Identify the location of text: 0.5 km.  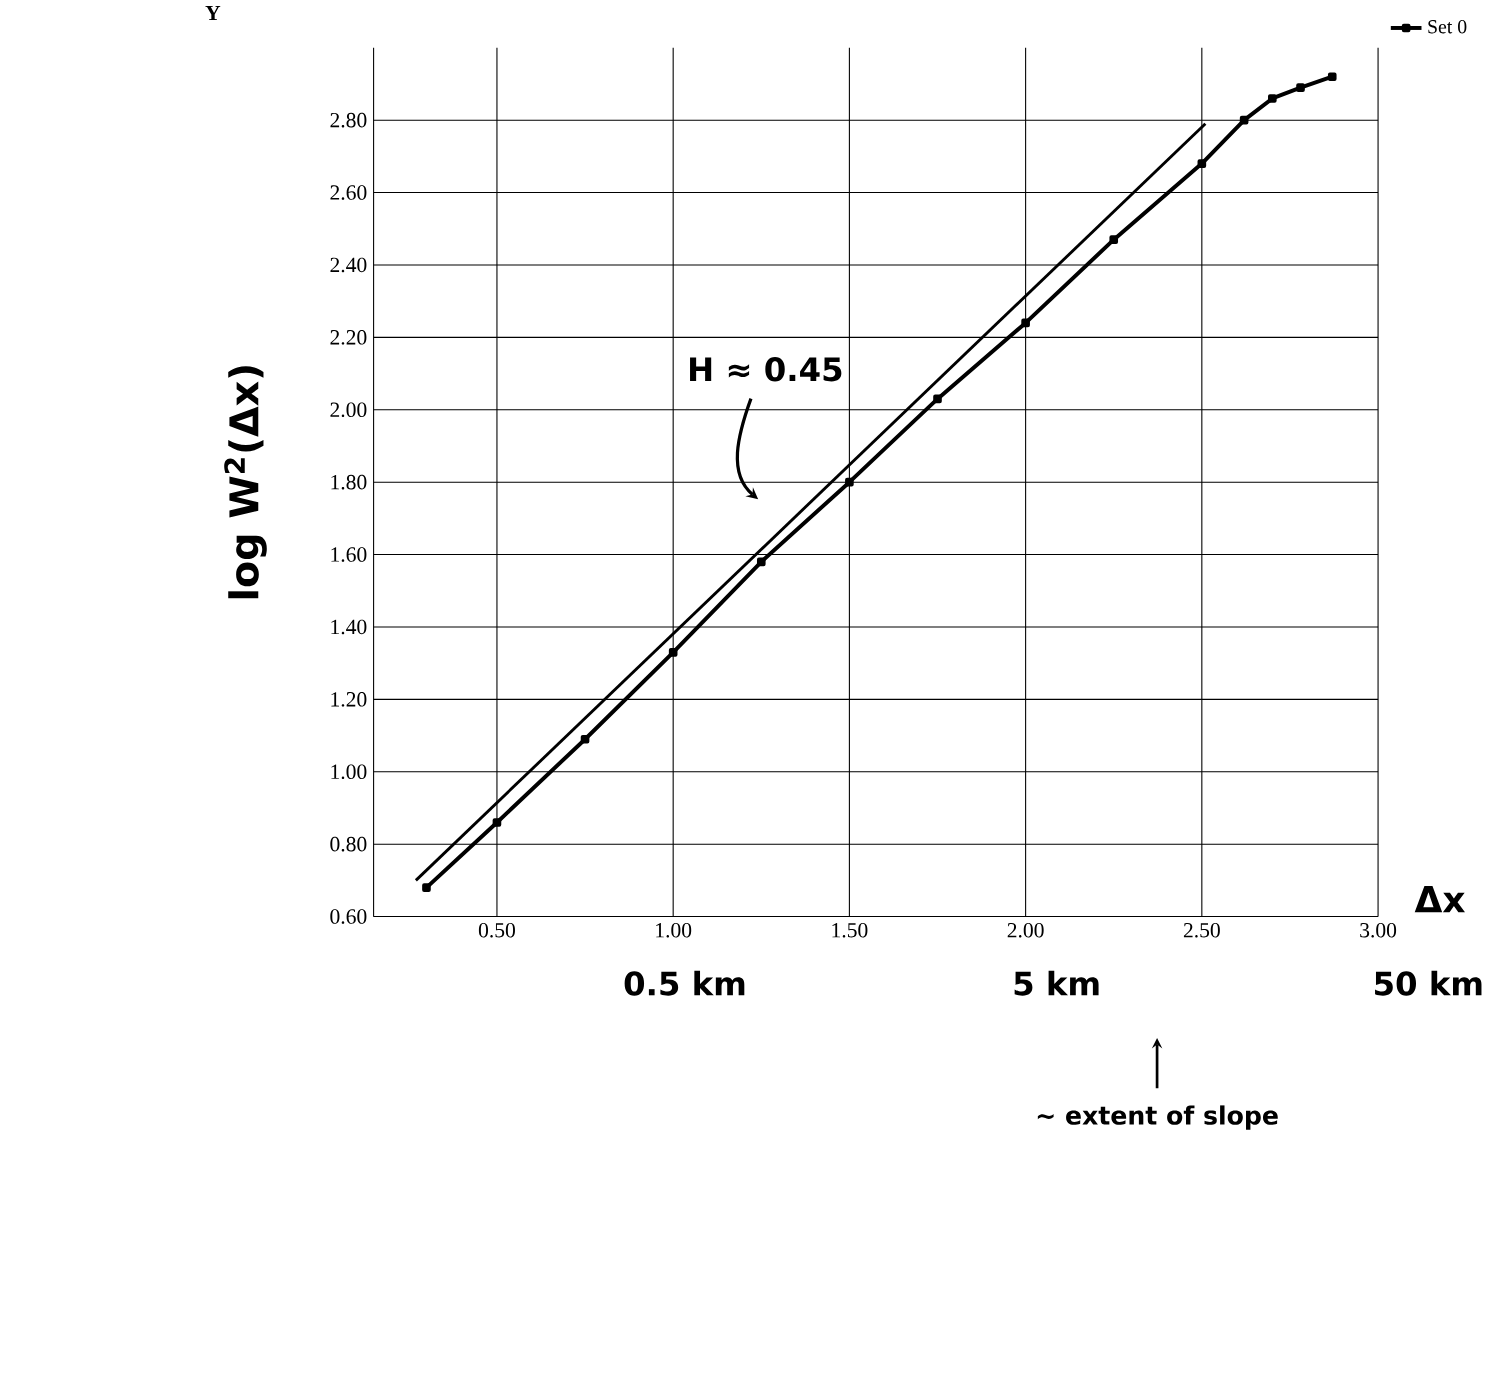
(684, 983).